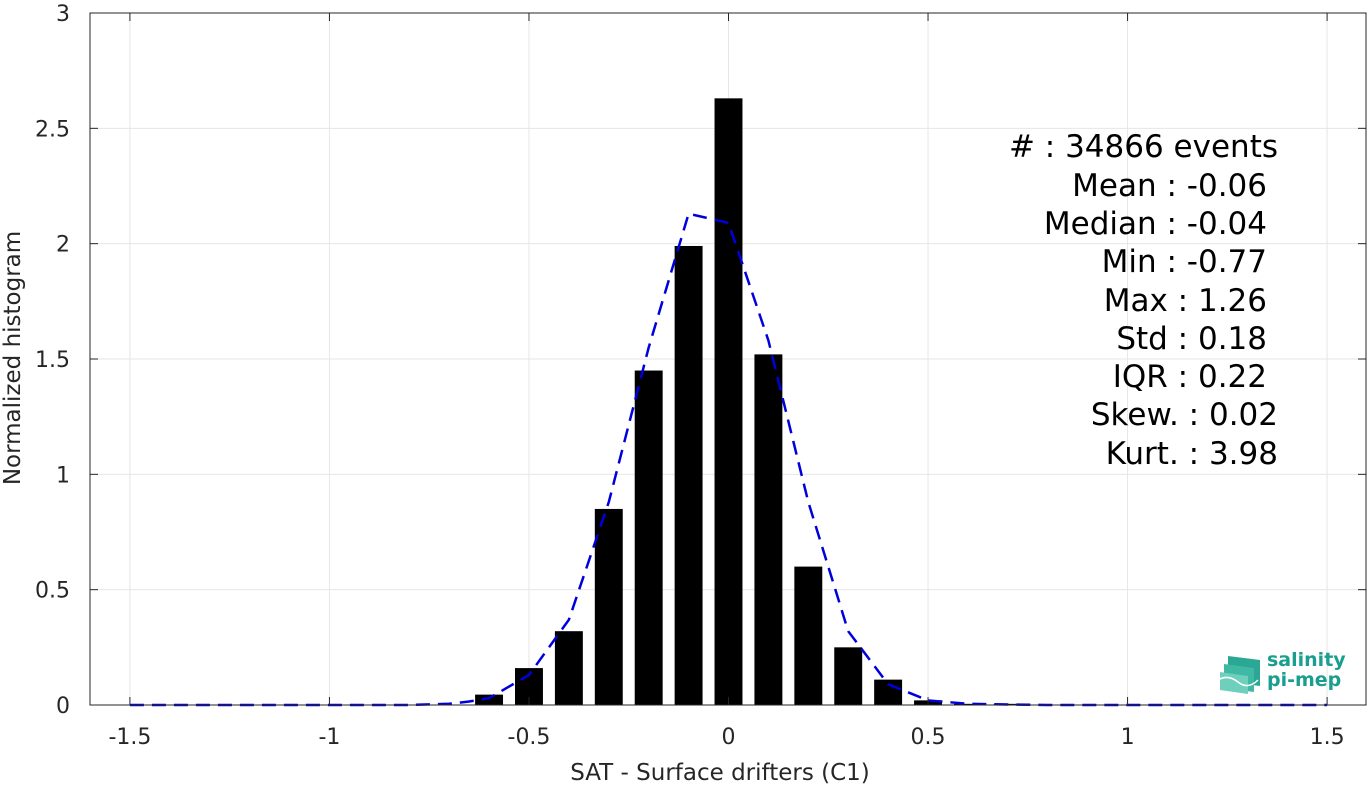 The height and width of the screenshot is (785, 1367). What do you see at coordinates (1190, 377) in the screenshot?
I see `stat-line: IQR : 0.22` at bounding box center [1190, 377].